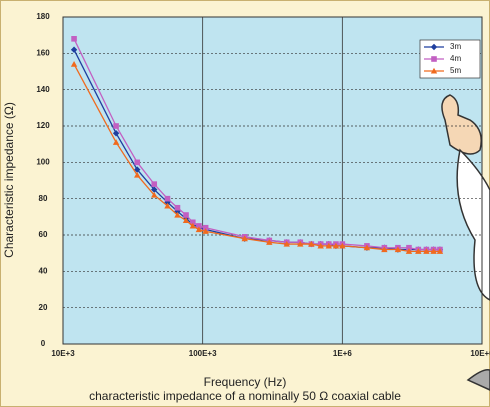 The height and width of the screenshot is (407, 490). What do you see at coordinates (43, 198) in the screenshot?
I see `y-tick-label: 80` at bounding box center [43, 198].